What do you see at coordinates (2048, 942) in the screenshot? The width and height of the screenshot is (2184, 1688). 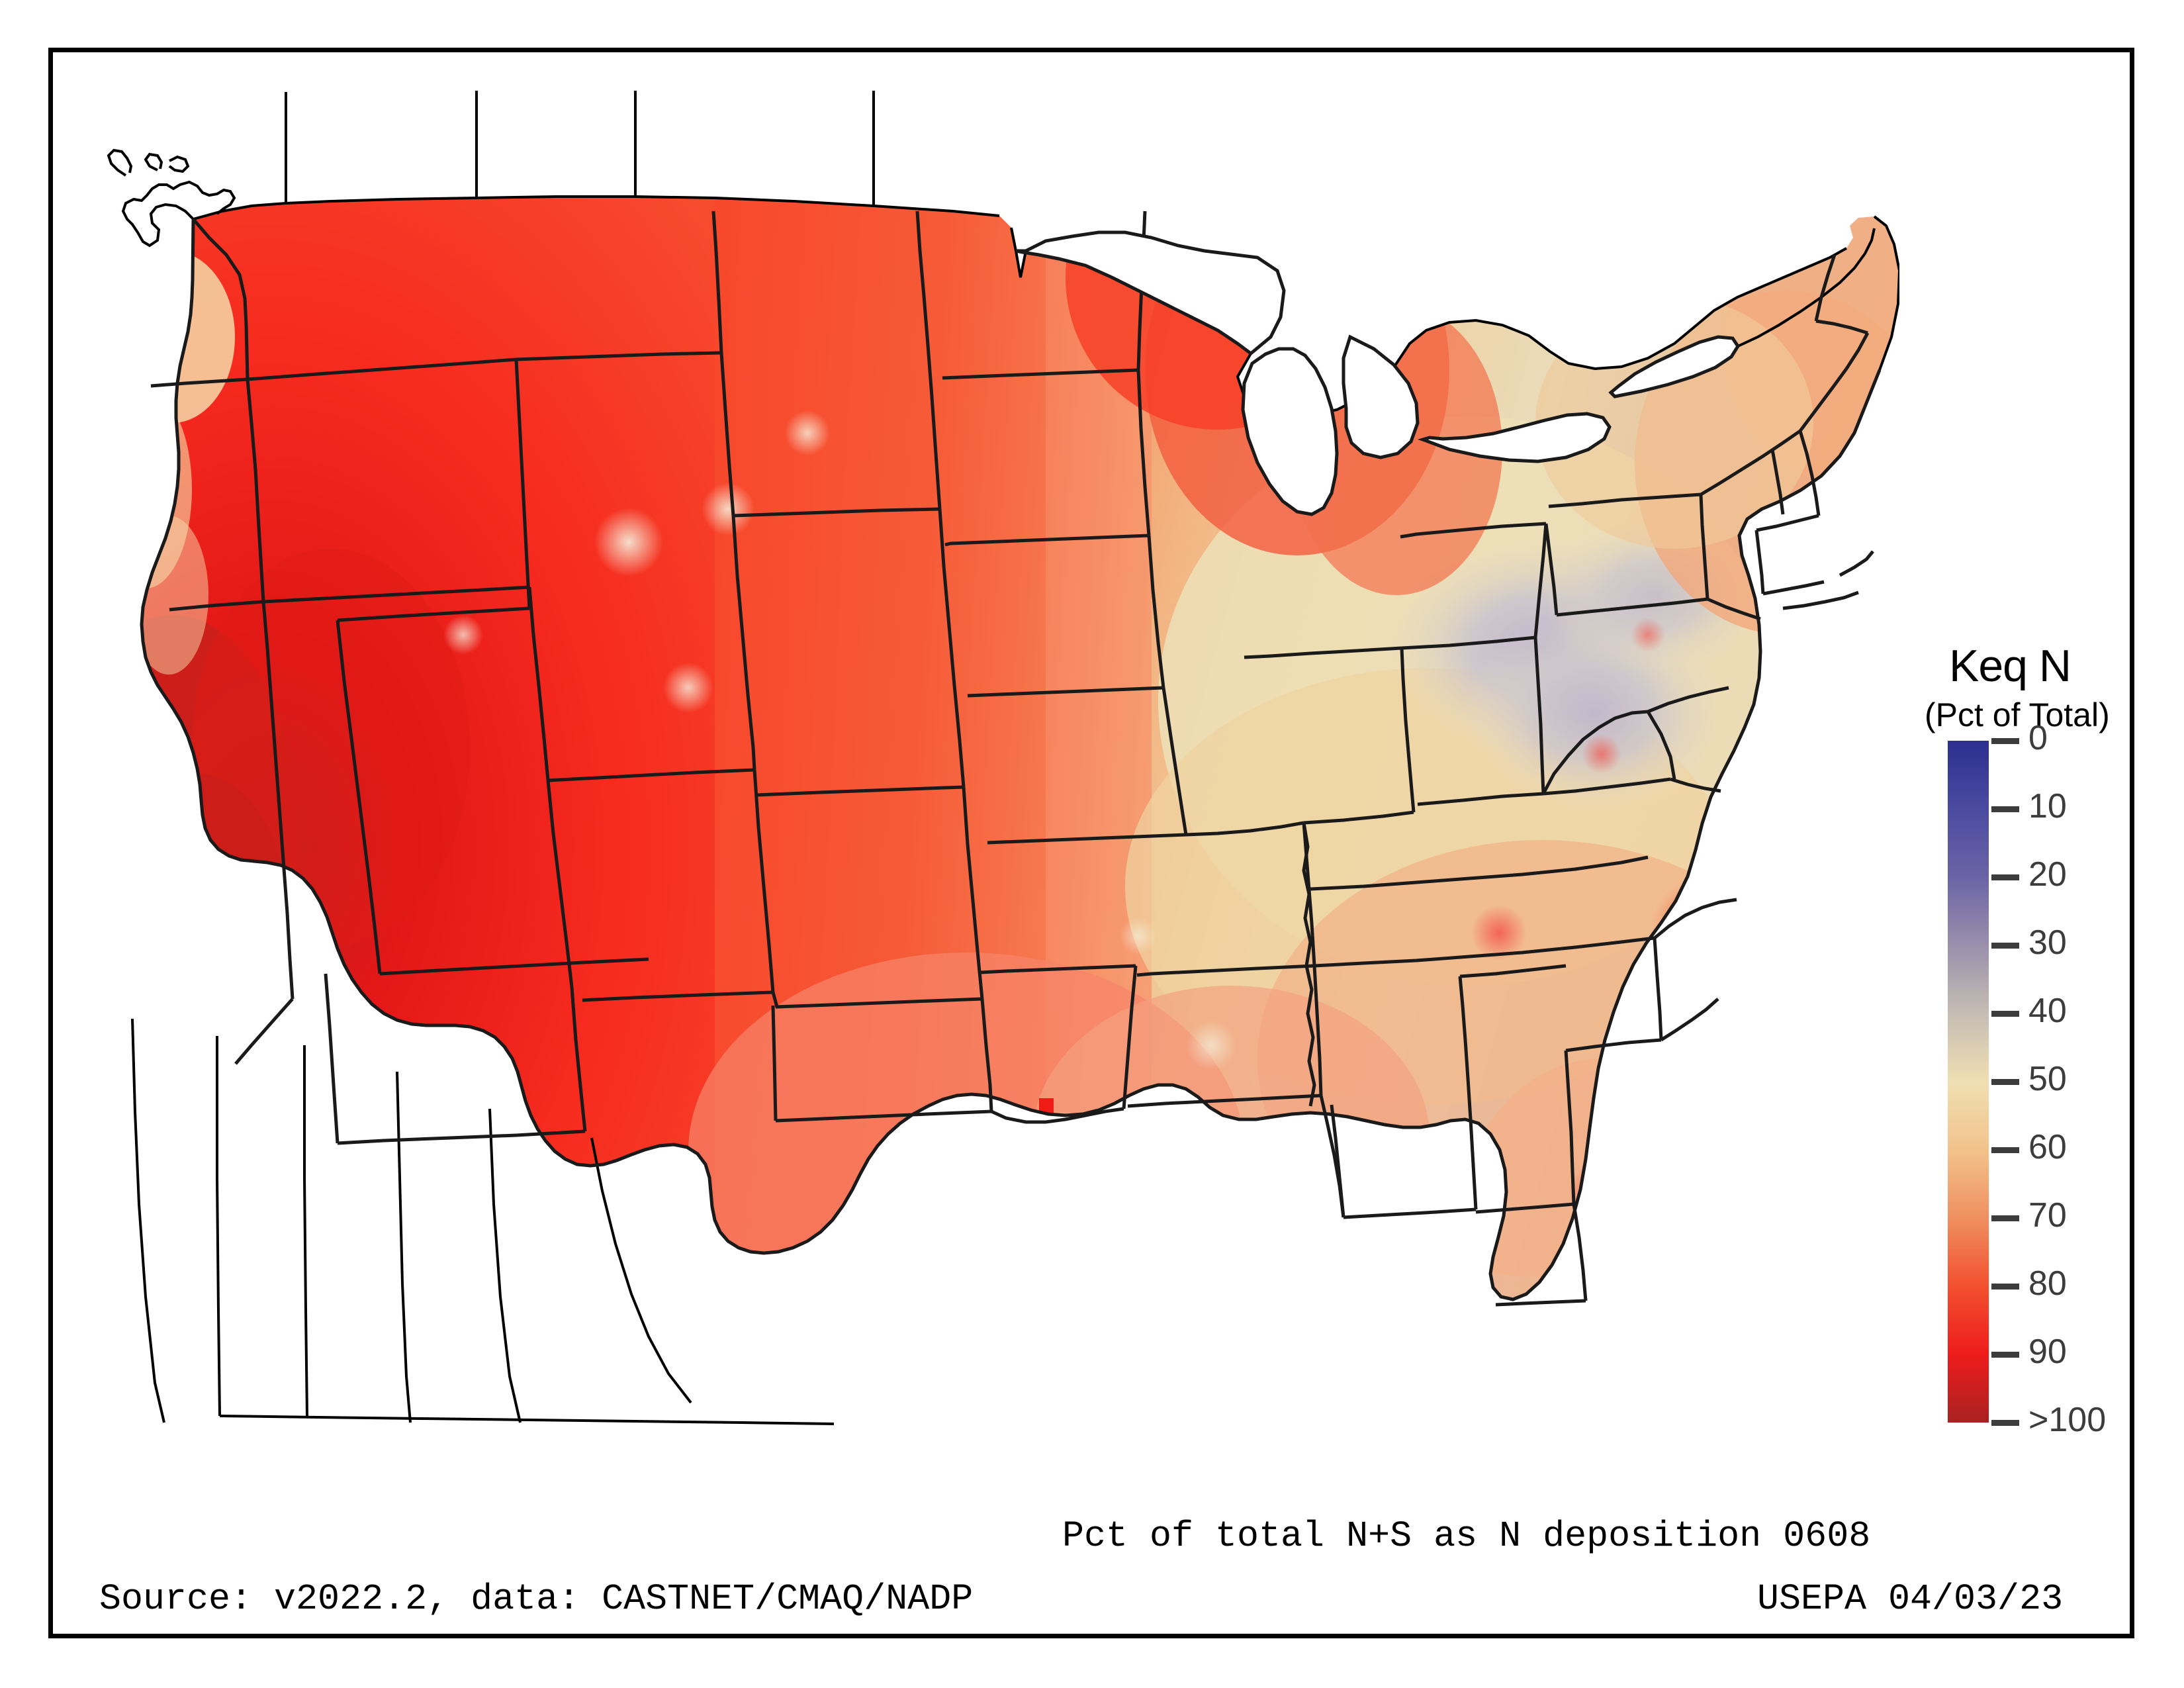 I see `colorbar-label-3: 30` at bounding box center [2048, 942].